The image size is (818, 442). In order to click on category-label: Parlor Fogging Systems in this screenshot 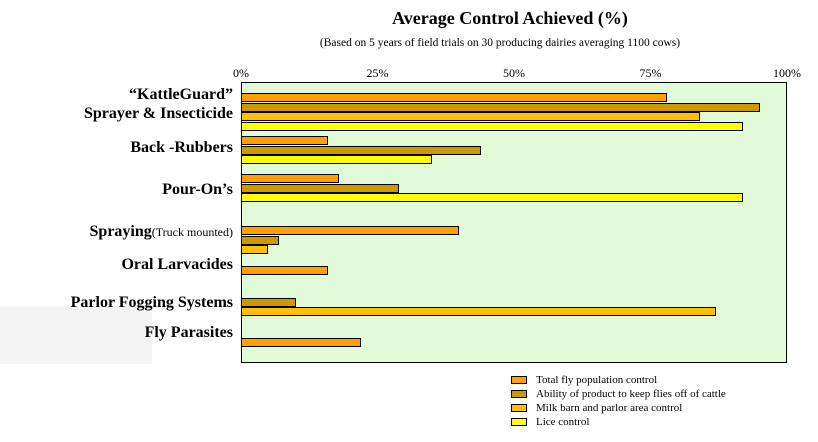, I will do `click(151, 302)`.